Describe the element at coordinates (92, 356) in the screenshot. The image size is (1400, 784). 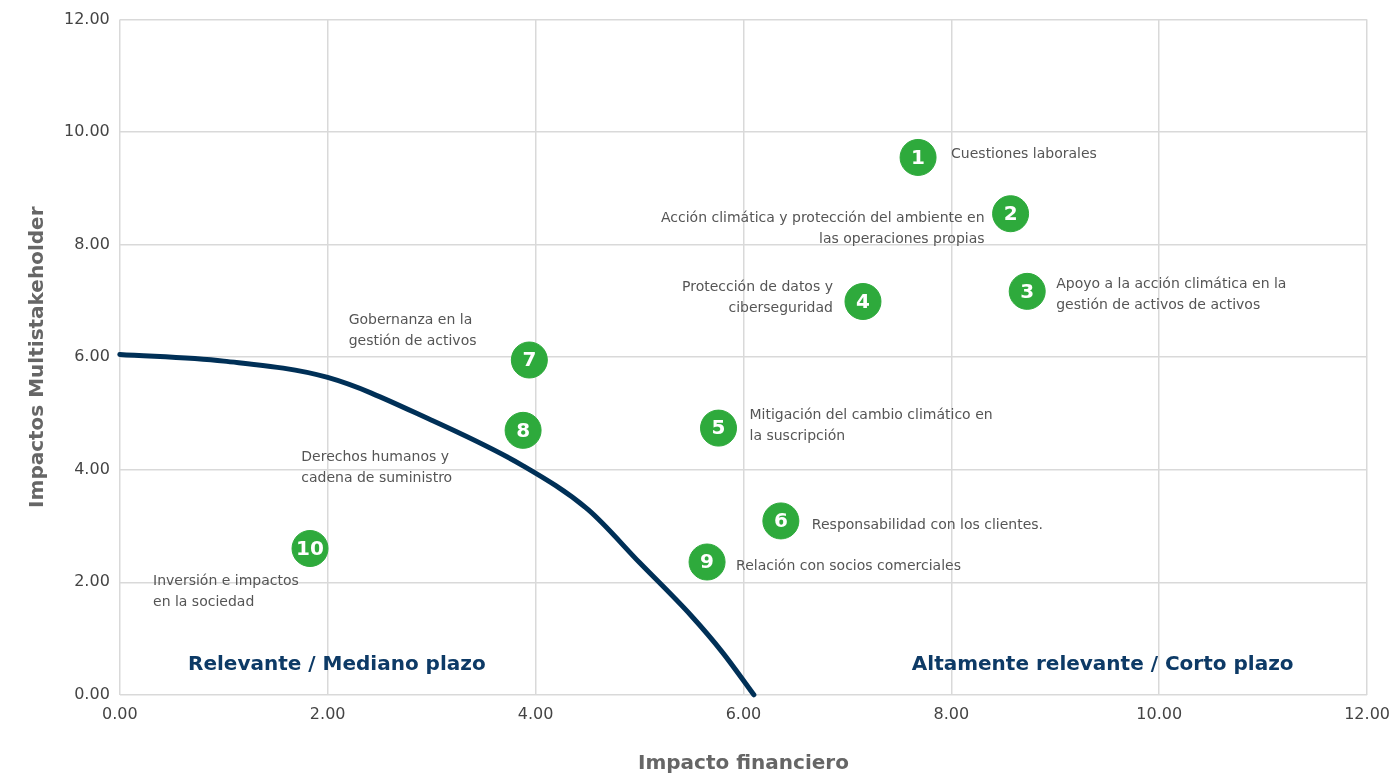
I see `y-tick-label: 6.00` at that location.